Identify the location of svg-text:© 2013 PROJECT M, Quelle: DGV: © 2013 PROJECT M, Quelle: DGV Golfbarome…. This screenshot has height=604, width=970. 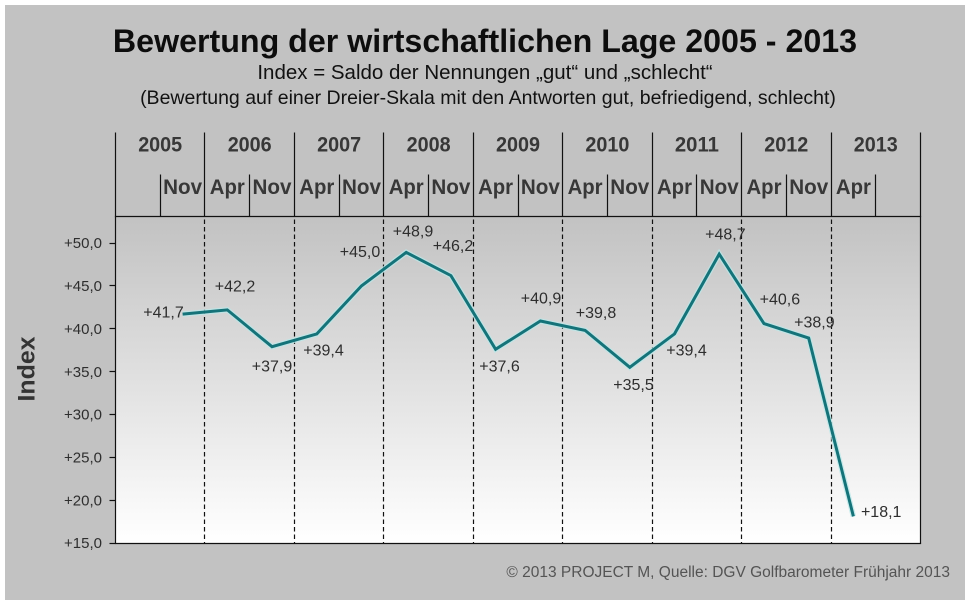
(728, 572).